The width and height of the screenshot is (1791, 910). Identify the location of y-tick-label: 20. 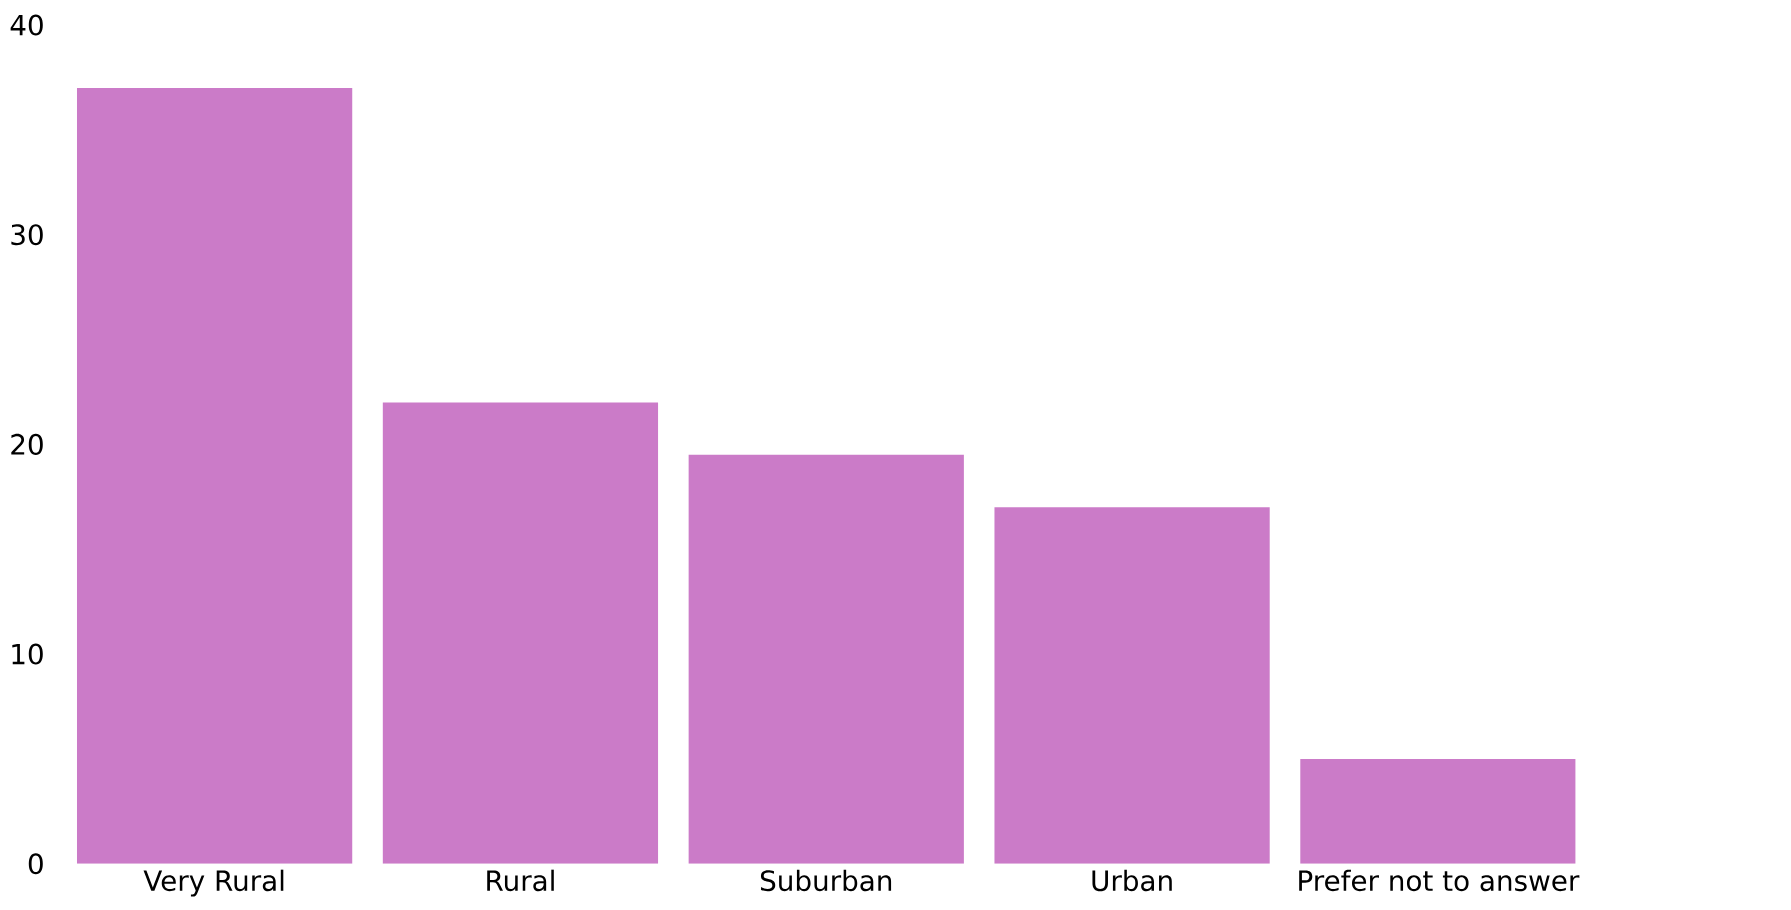
(27, 444).